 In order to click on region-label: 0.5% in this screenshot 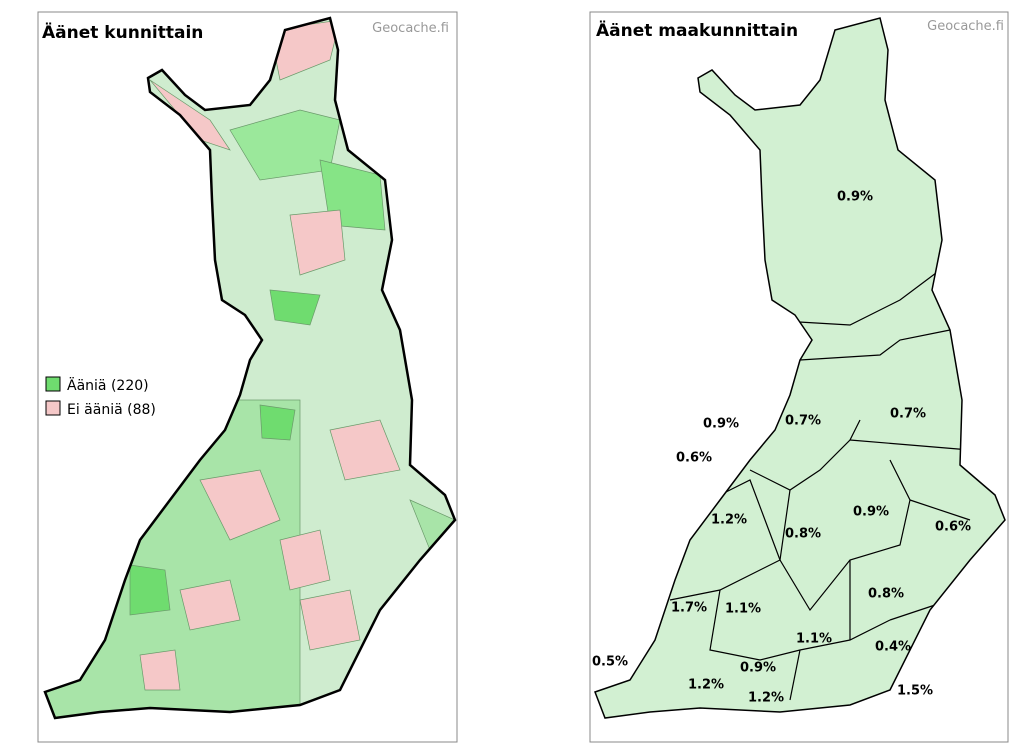, I will do `click(610, 662)`.